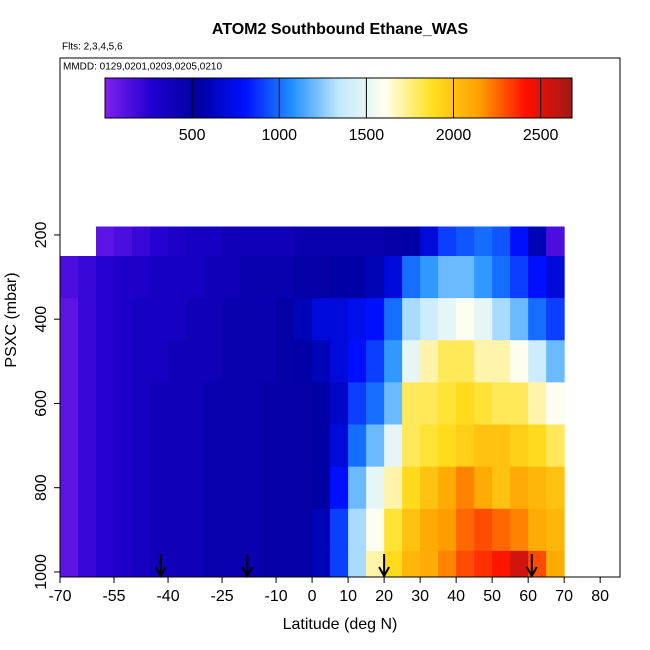 The height and width of the screenshot is (650, 650). What do you see at coordinates (221, 596) in the screenshot?
I see `x-tick-label: -25` at bounding box center [221, 596].